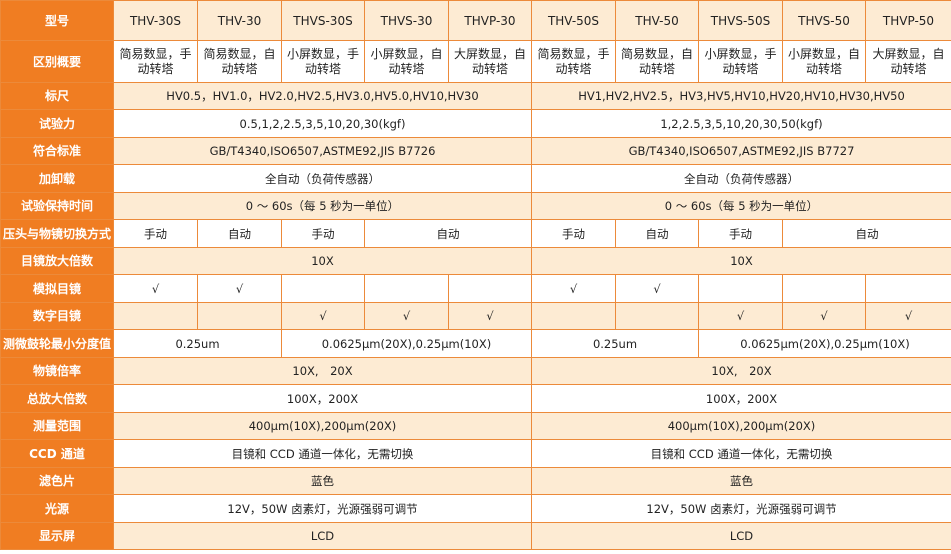 This screenshot has width=951, height=554. What do you see at coordinates (406, 20) in the screenshot?
I see `model-cell: THVS-30` at bounding box center [406, 20].